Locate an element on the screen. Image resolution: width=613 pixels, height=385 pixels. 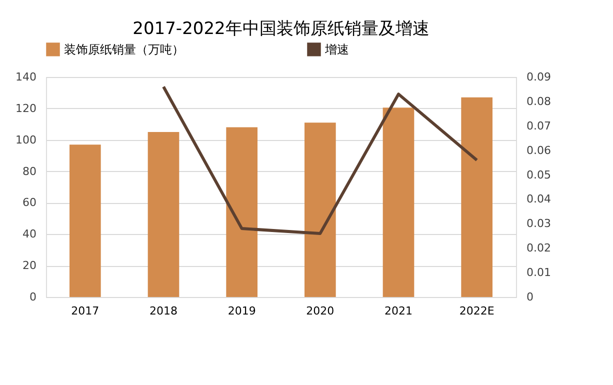
y-tick-label: 80 is located at coordinates (29, 171).